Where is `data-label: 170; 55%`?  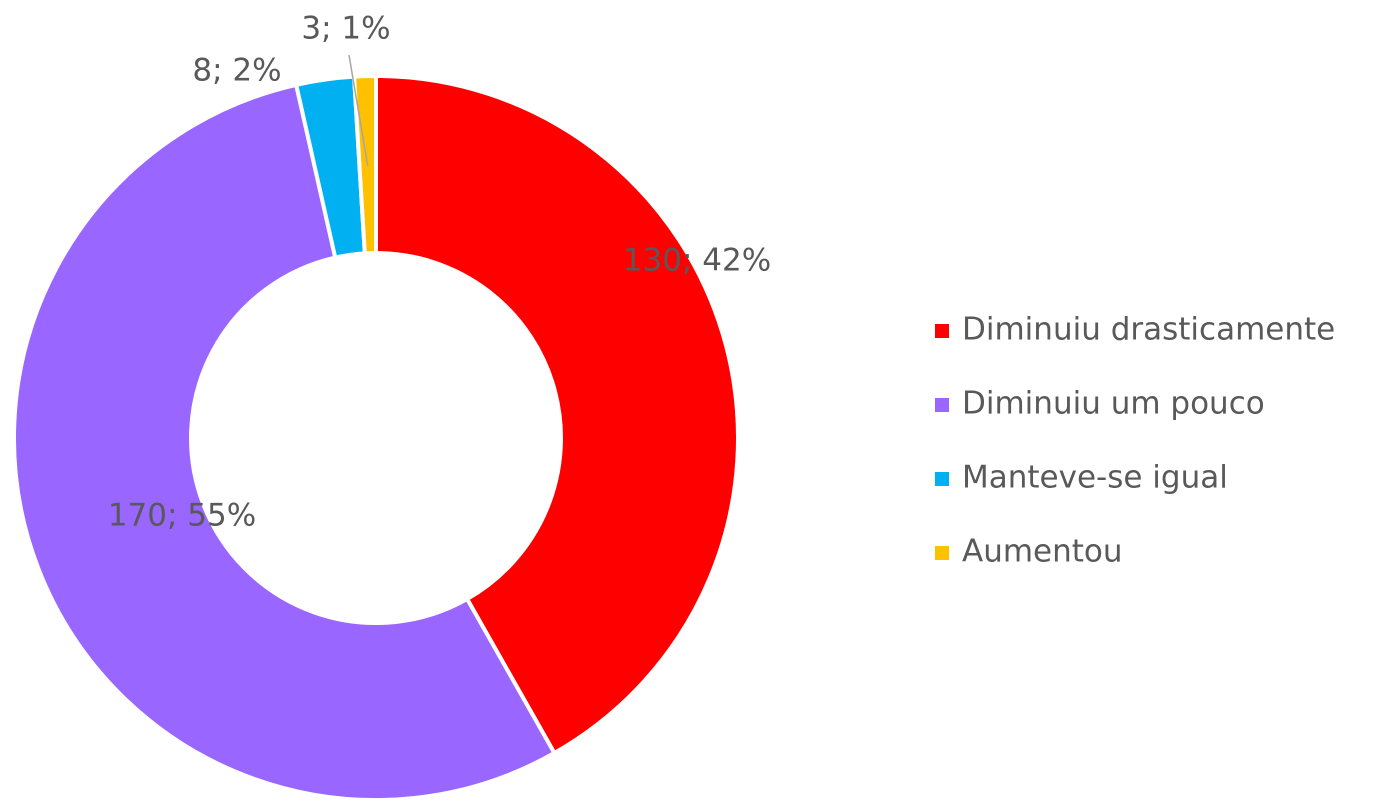 data-label: 170; 55% is located at coordinates (182, 516).